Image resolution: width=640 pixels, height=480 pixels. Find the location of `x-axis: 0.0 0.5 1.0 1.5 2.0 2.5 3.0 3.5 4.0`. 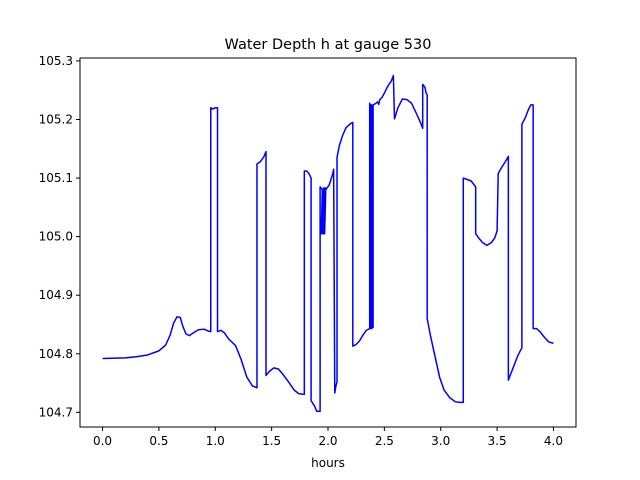

x-axis: 0.0 0.5 1.0 1.5 2.0 2.5 3.0 3.5 4.0 is located at coordinates (328, 437).